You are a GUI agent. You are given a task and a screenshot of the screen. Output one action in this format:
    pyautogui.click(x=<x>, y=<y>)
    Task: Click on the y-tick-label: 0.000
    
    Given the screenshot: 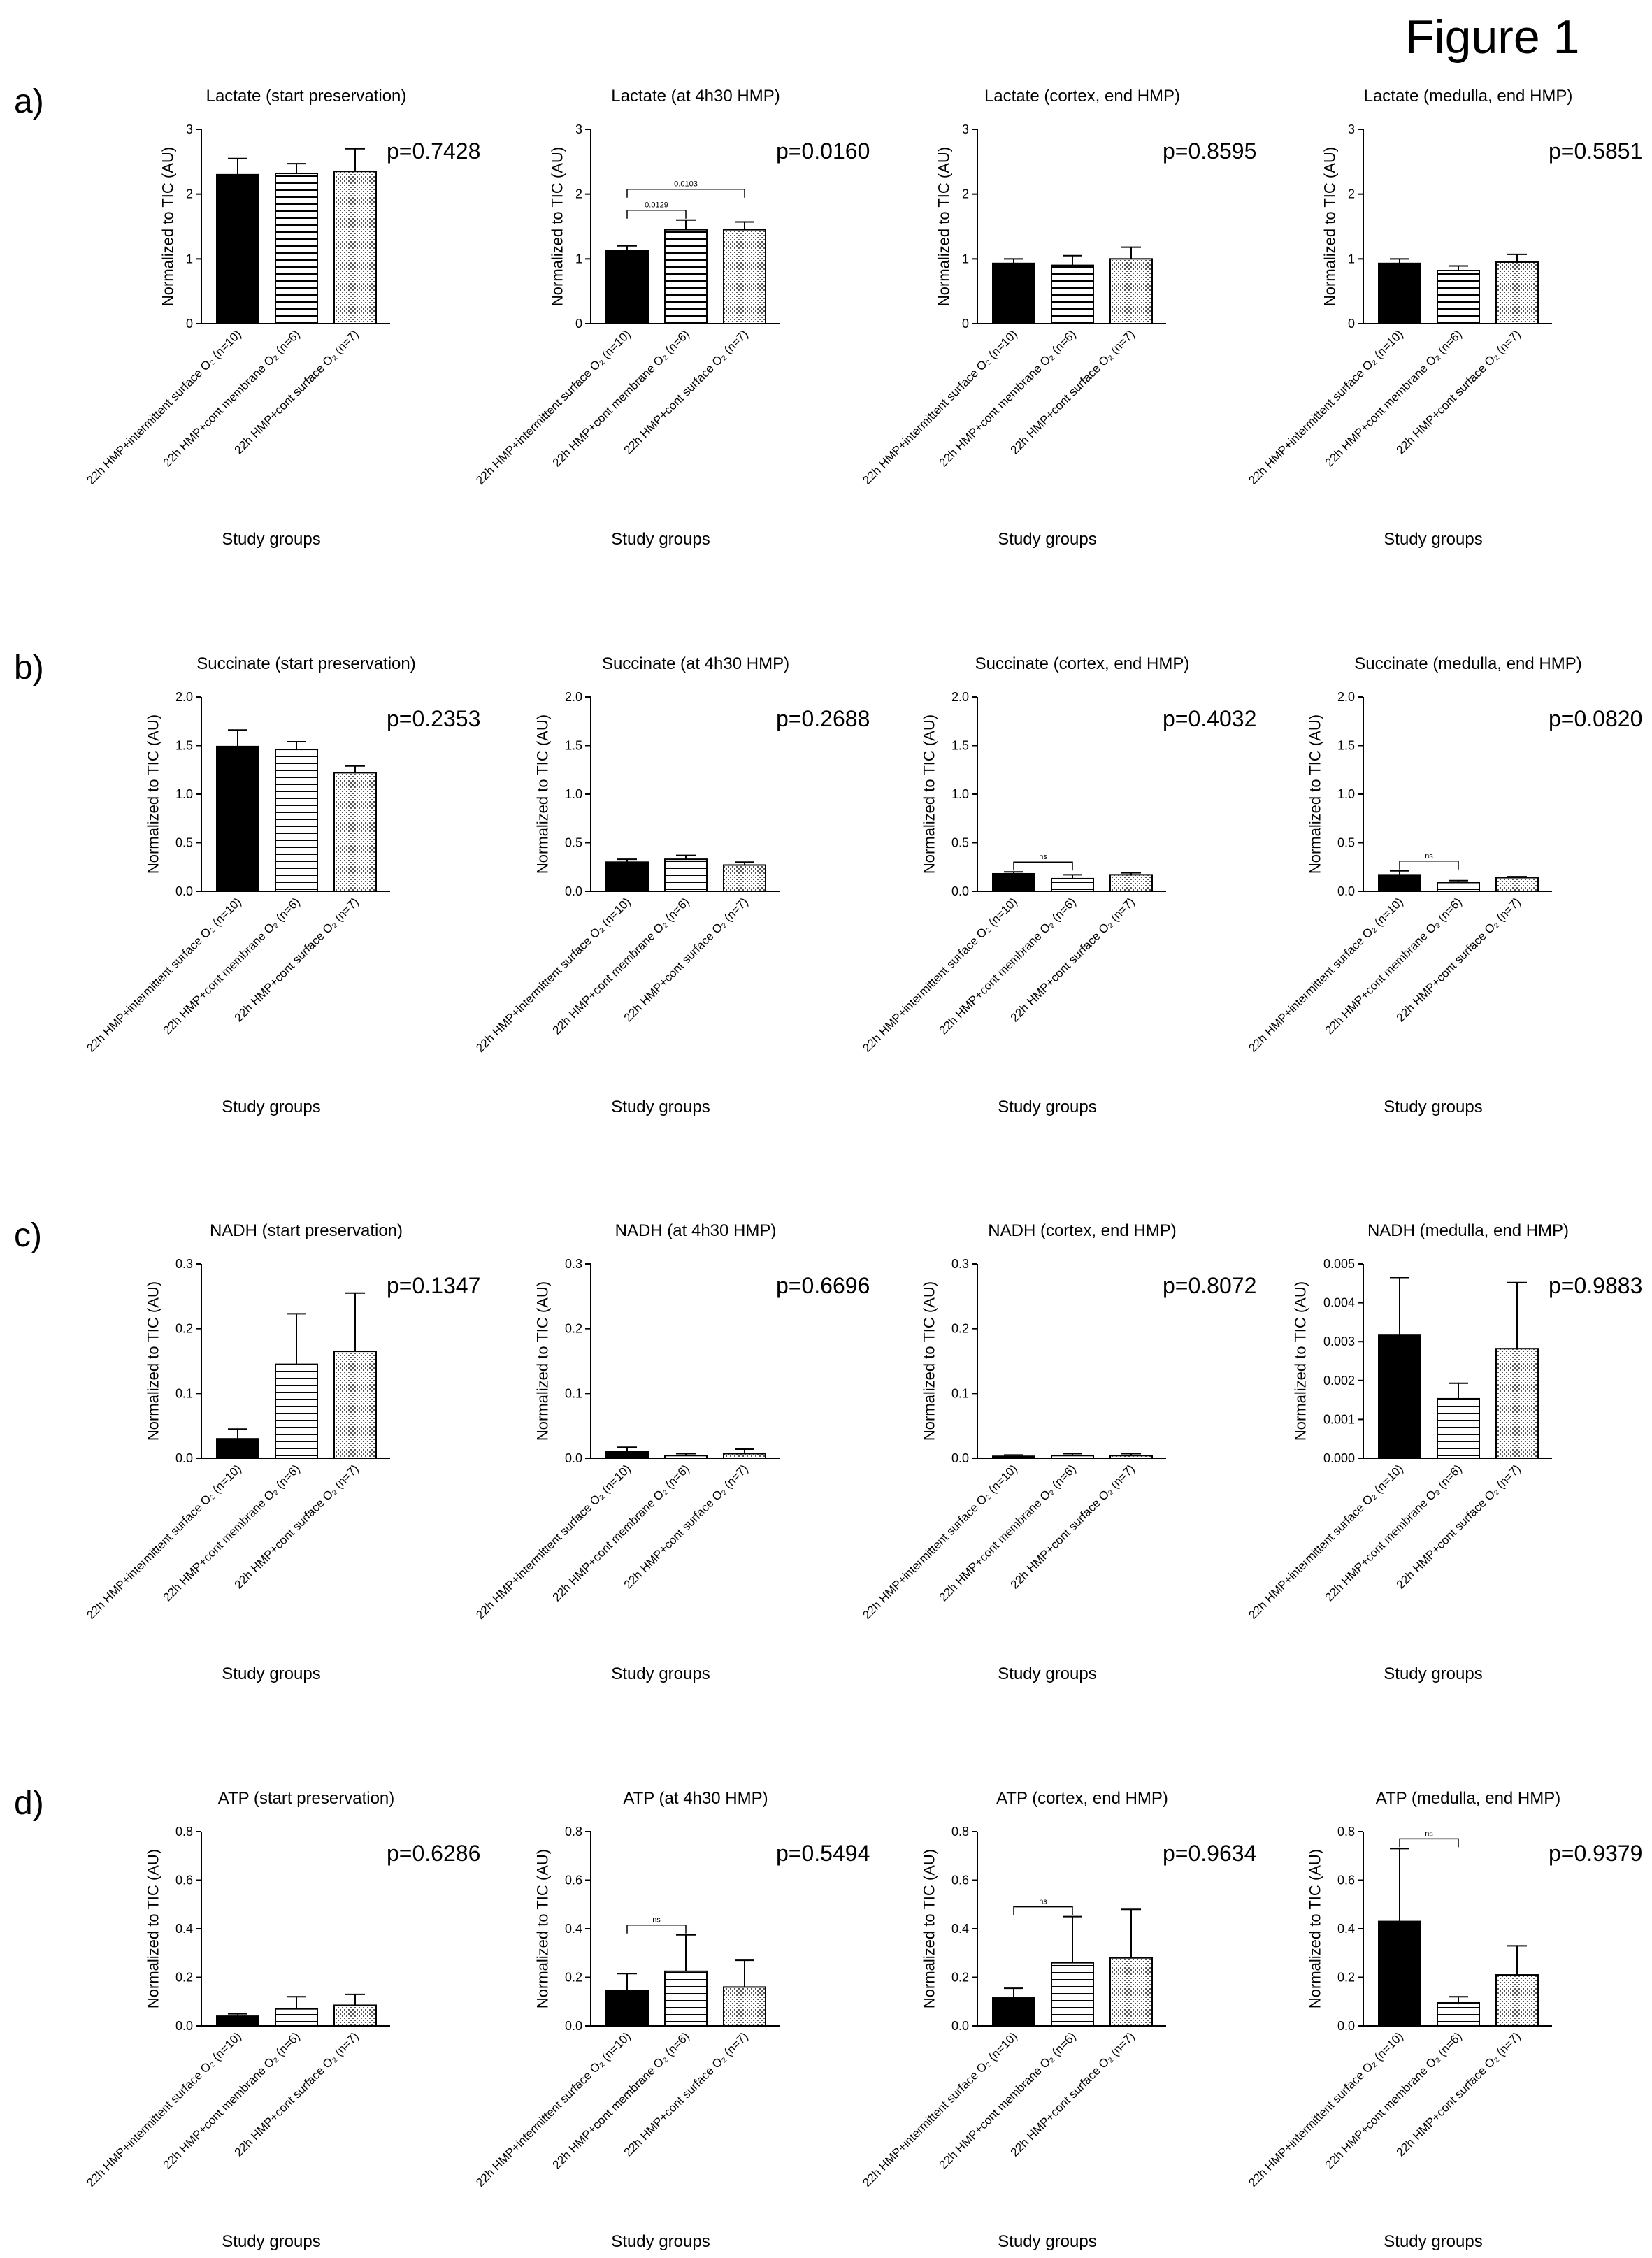 What is the action you would take?
    pyautogui.click(x=1339, y=1458)
    